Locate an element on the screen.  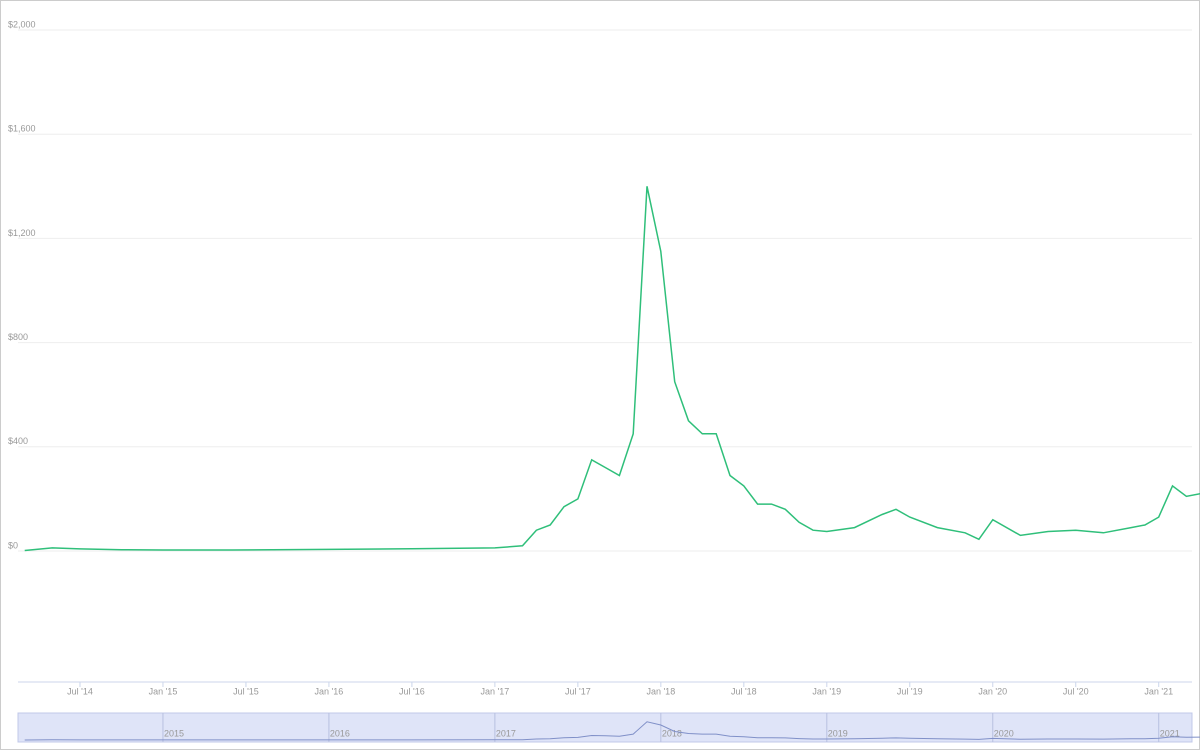
navigator-label: 2017 is located at coordinates (506, 733).